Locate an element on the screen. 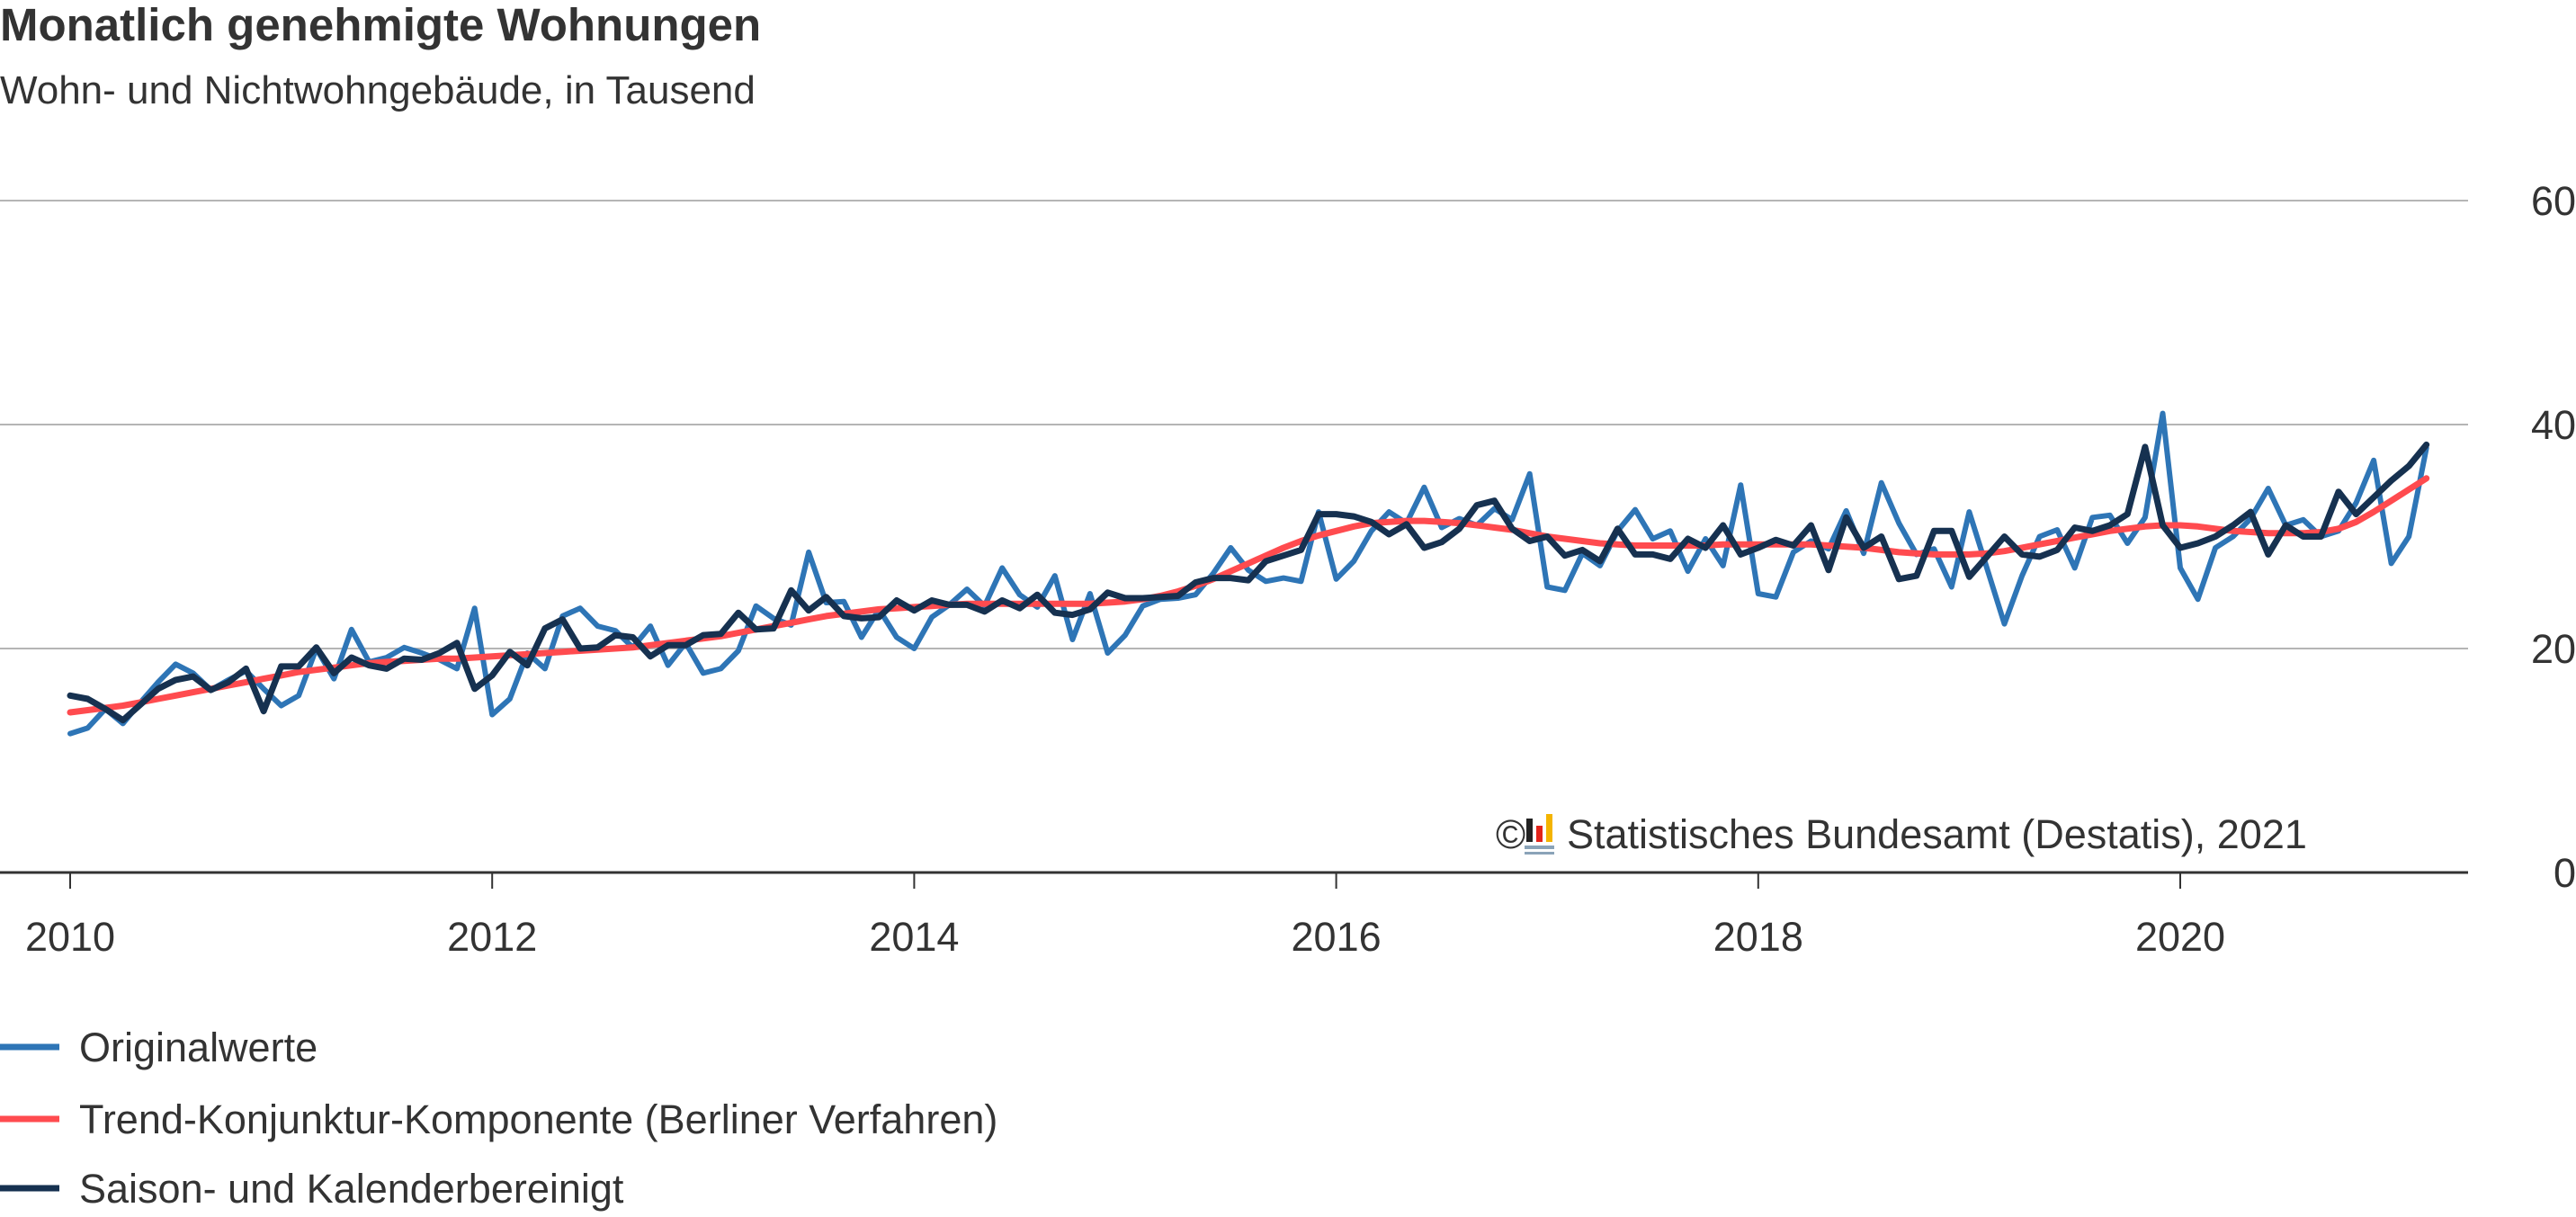  y-tick-label: 60 is located at coordinates (2553, 201).